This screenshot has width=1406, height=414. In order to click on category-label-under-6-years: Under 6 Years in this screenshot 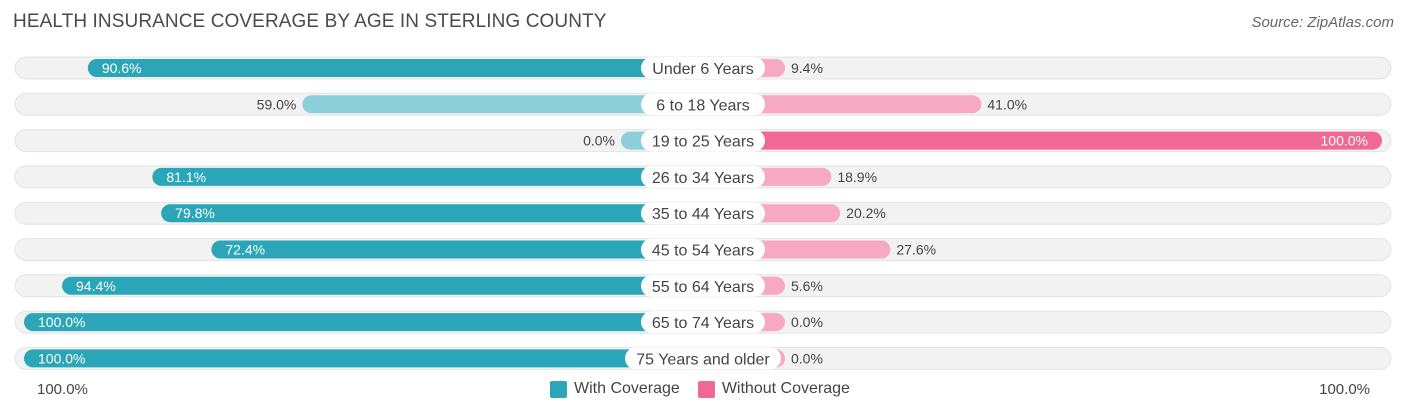, I will do `click(702, 69)`.